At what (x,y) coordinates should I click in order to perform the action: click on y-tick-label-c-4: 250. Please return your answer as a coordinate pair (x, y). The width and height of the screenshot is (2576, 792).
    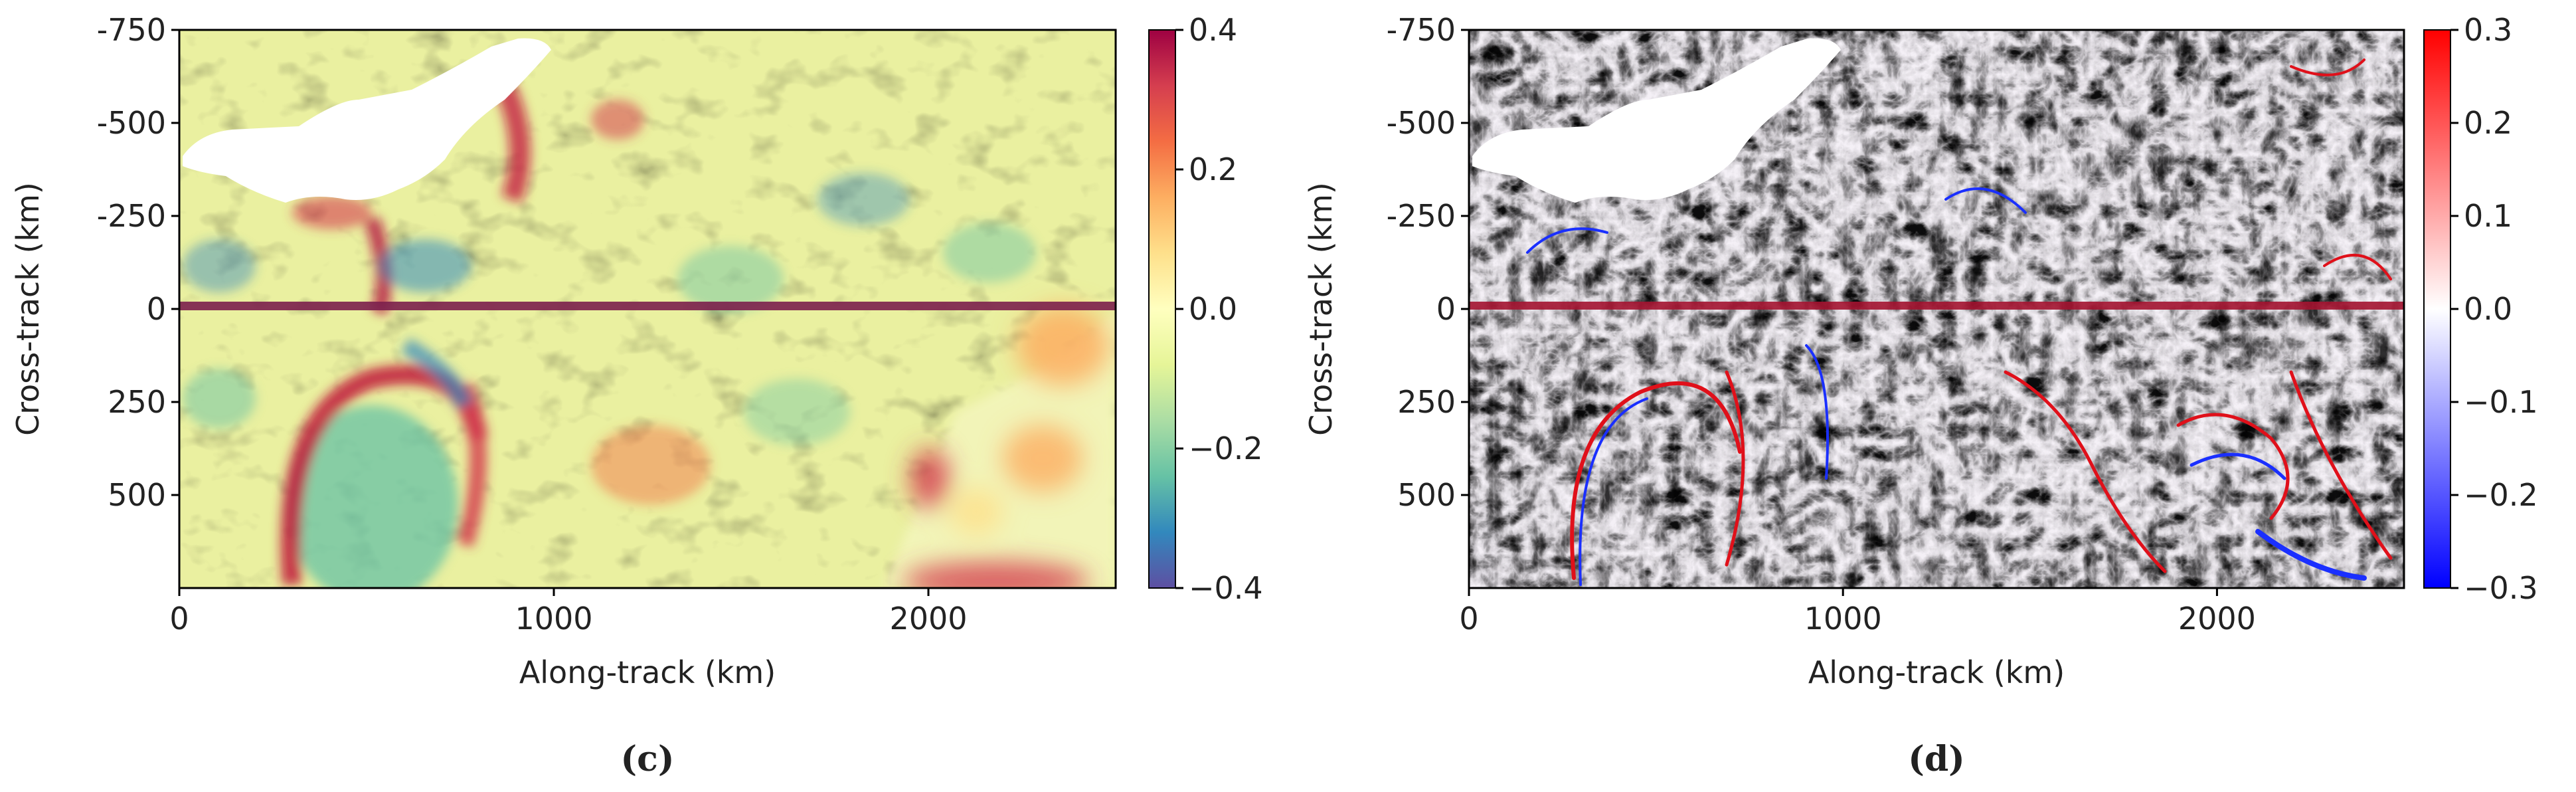
    Looking at the image, I should click on (137, 402).